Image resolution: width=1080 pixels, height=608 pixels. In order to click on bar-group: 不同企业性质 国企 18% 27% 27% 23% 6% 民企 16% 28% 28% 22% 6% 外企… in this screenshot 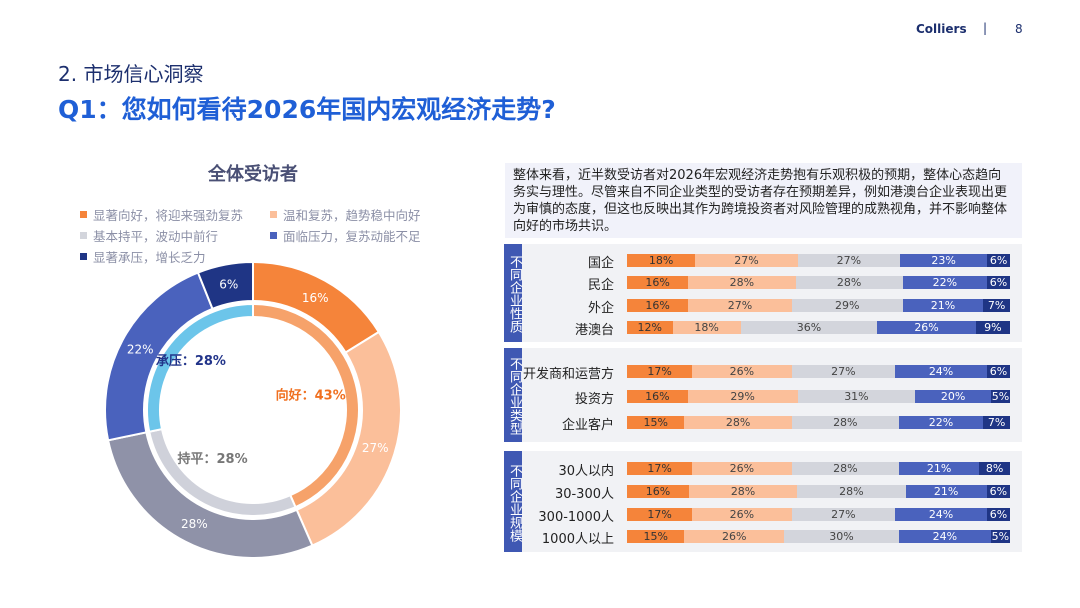, I will do `click(763, 293)`.